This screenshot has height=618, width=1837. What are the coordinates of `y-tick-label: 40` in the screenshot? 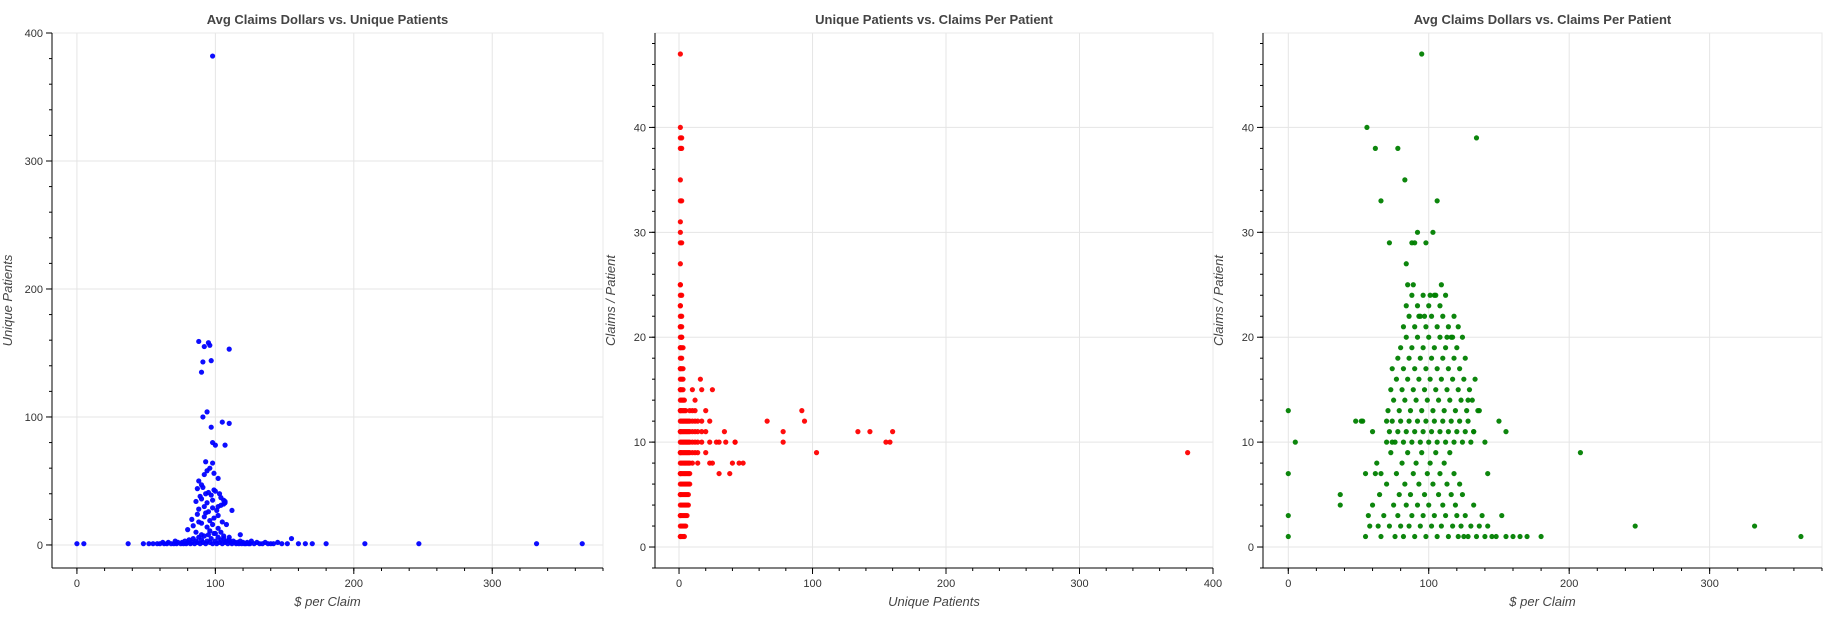 It's located at (640, 128).